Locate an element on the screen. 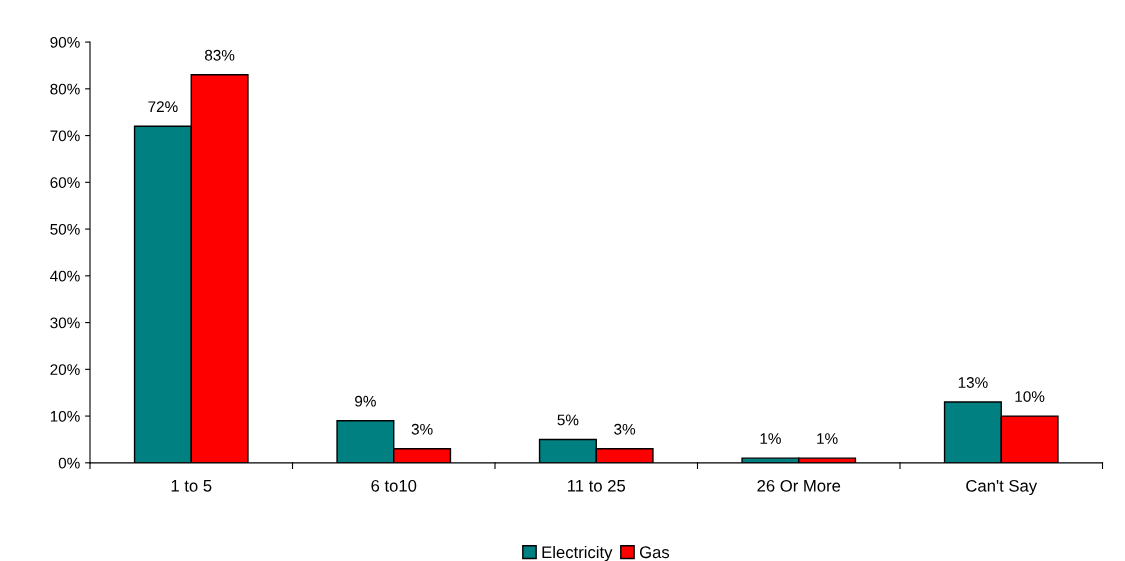  x-tick-label: 11 to 25 is located at coordinates (597, 485).